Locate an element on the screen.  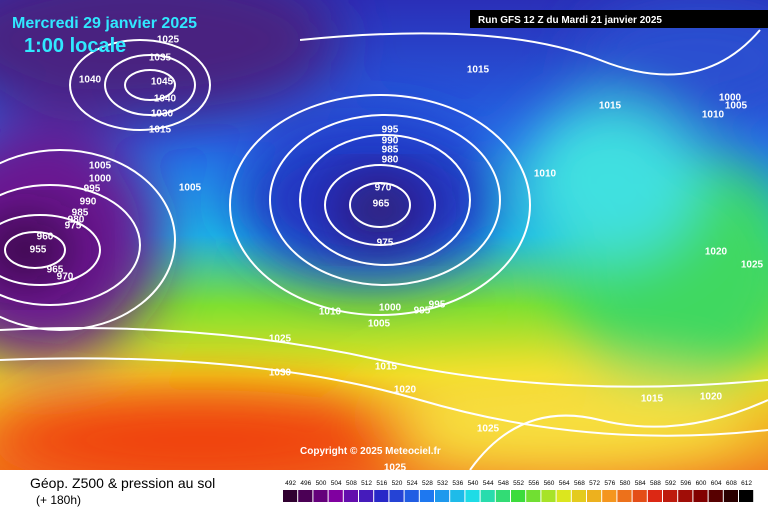
colorbar-label: 604 is located at coordinates (716, 483).